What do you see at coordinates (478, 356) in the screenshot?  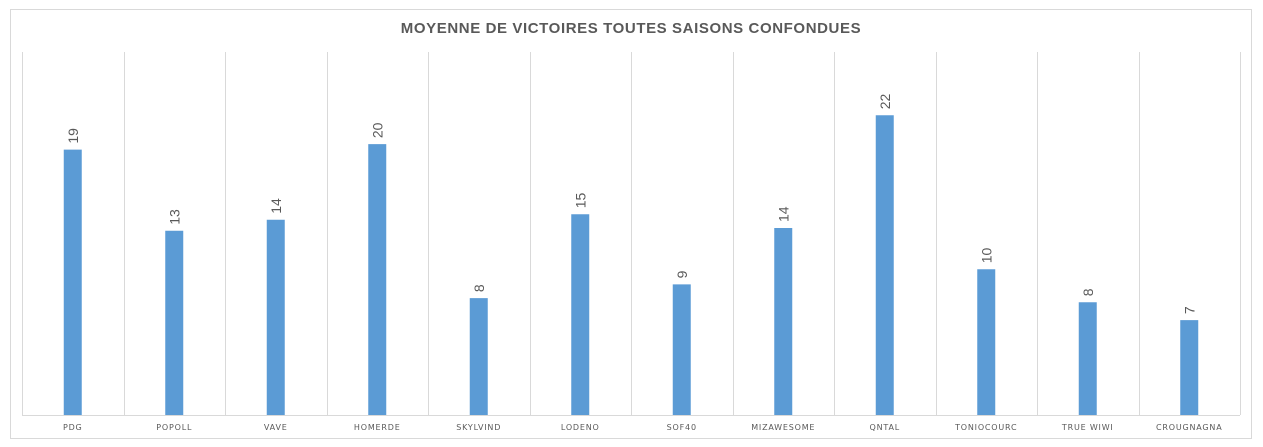 I see `bar-skylvind` at bounding box center [478, 356].